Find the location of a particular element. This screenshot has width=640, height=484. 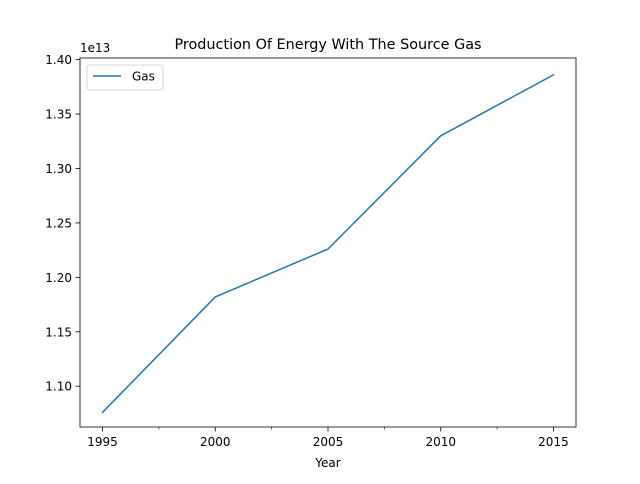

y-tick-label: 1.20 is located at coordinates (58, 278).